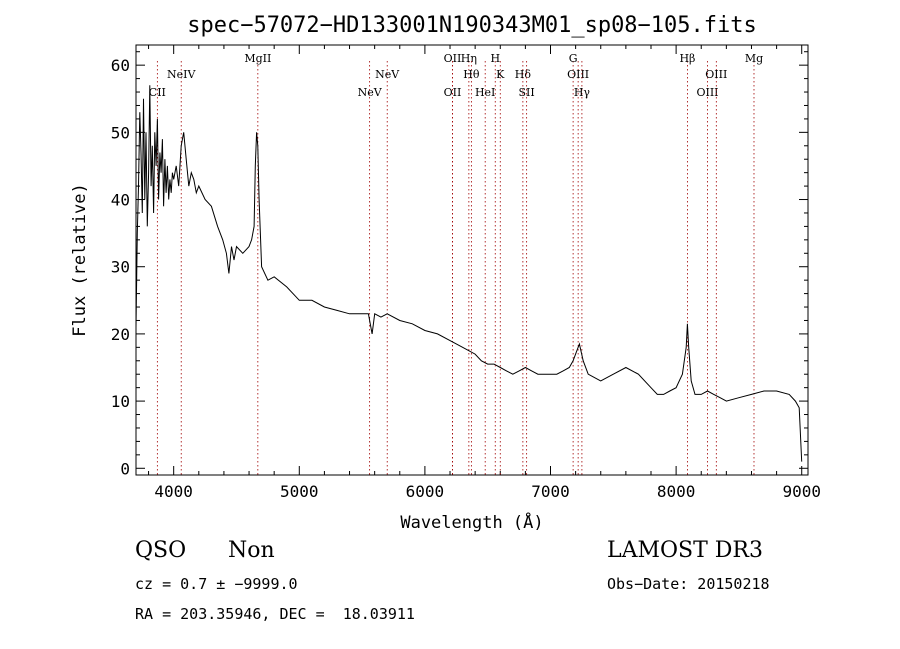  What do you see at coordinates (251, 550) in the screenshot?
I see `object-subclass: Non` at bounding box center [251, 550].